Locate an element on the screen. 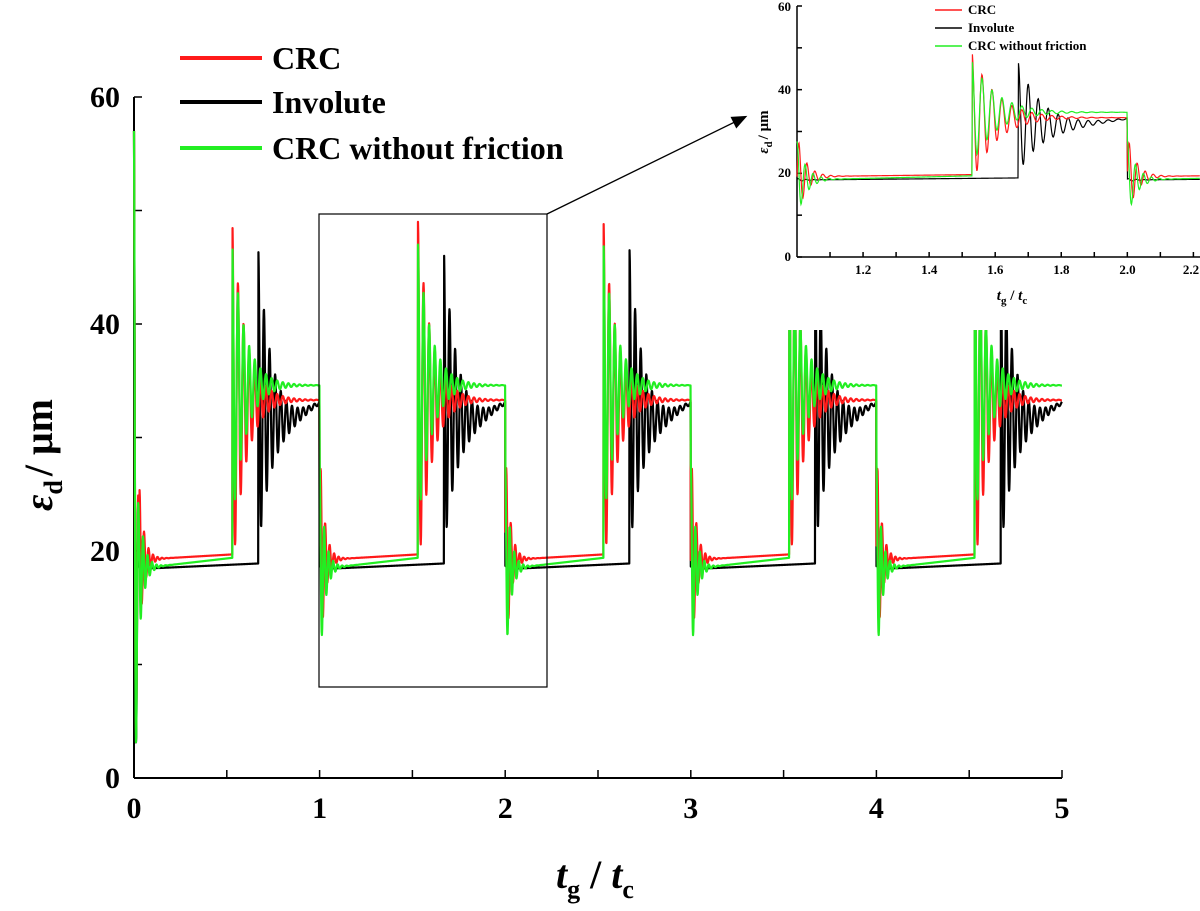 The height and width of the screenshot is (911, 1200). y-axis-title-unit: / μm is located at coordinates (38, 438).